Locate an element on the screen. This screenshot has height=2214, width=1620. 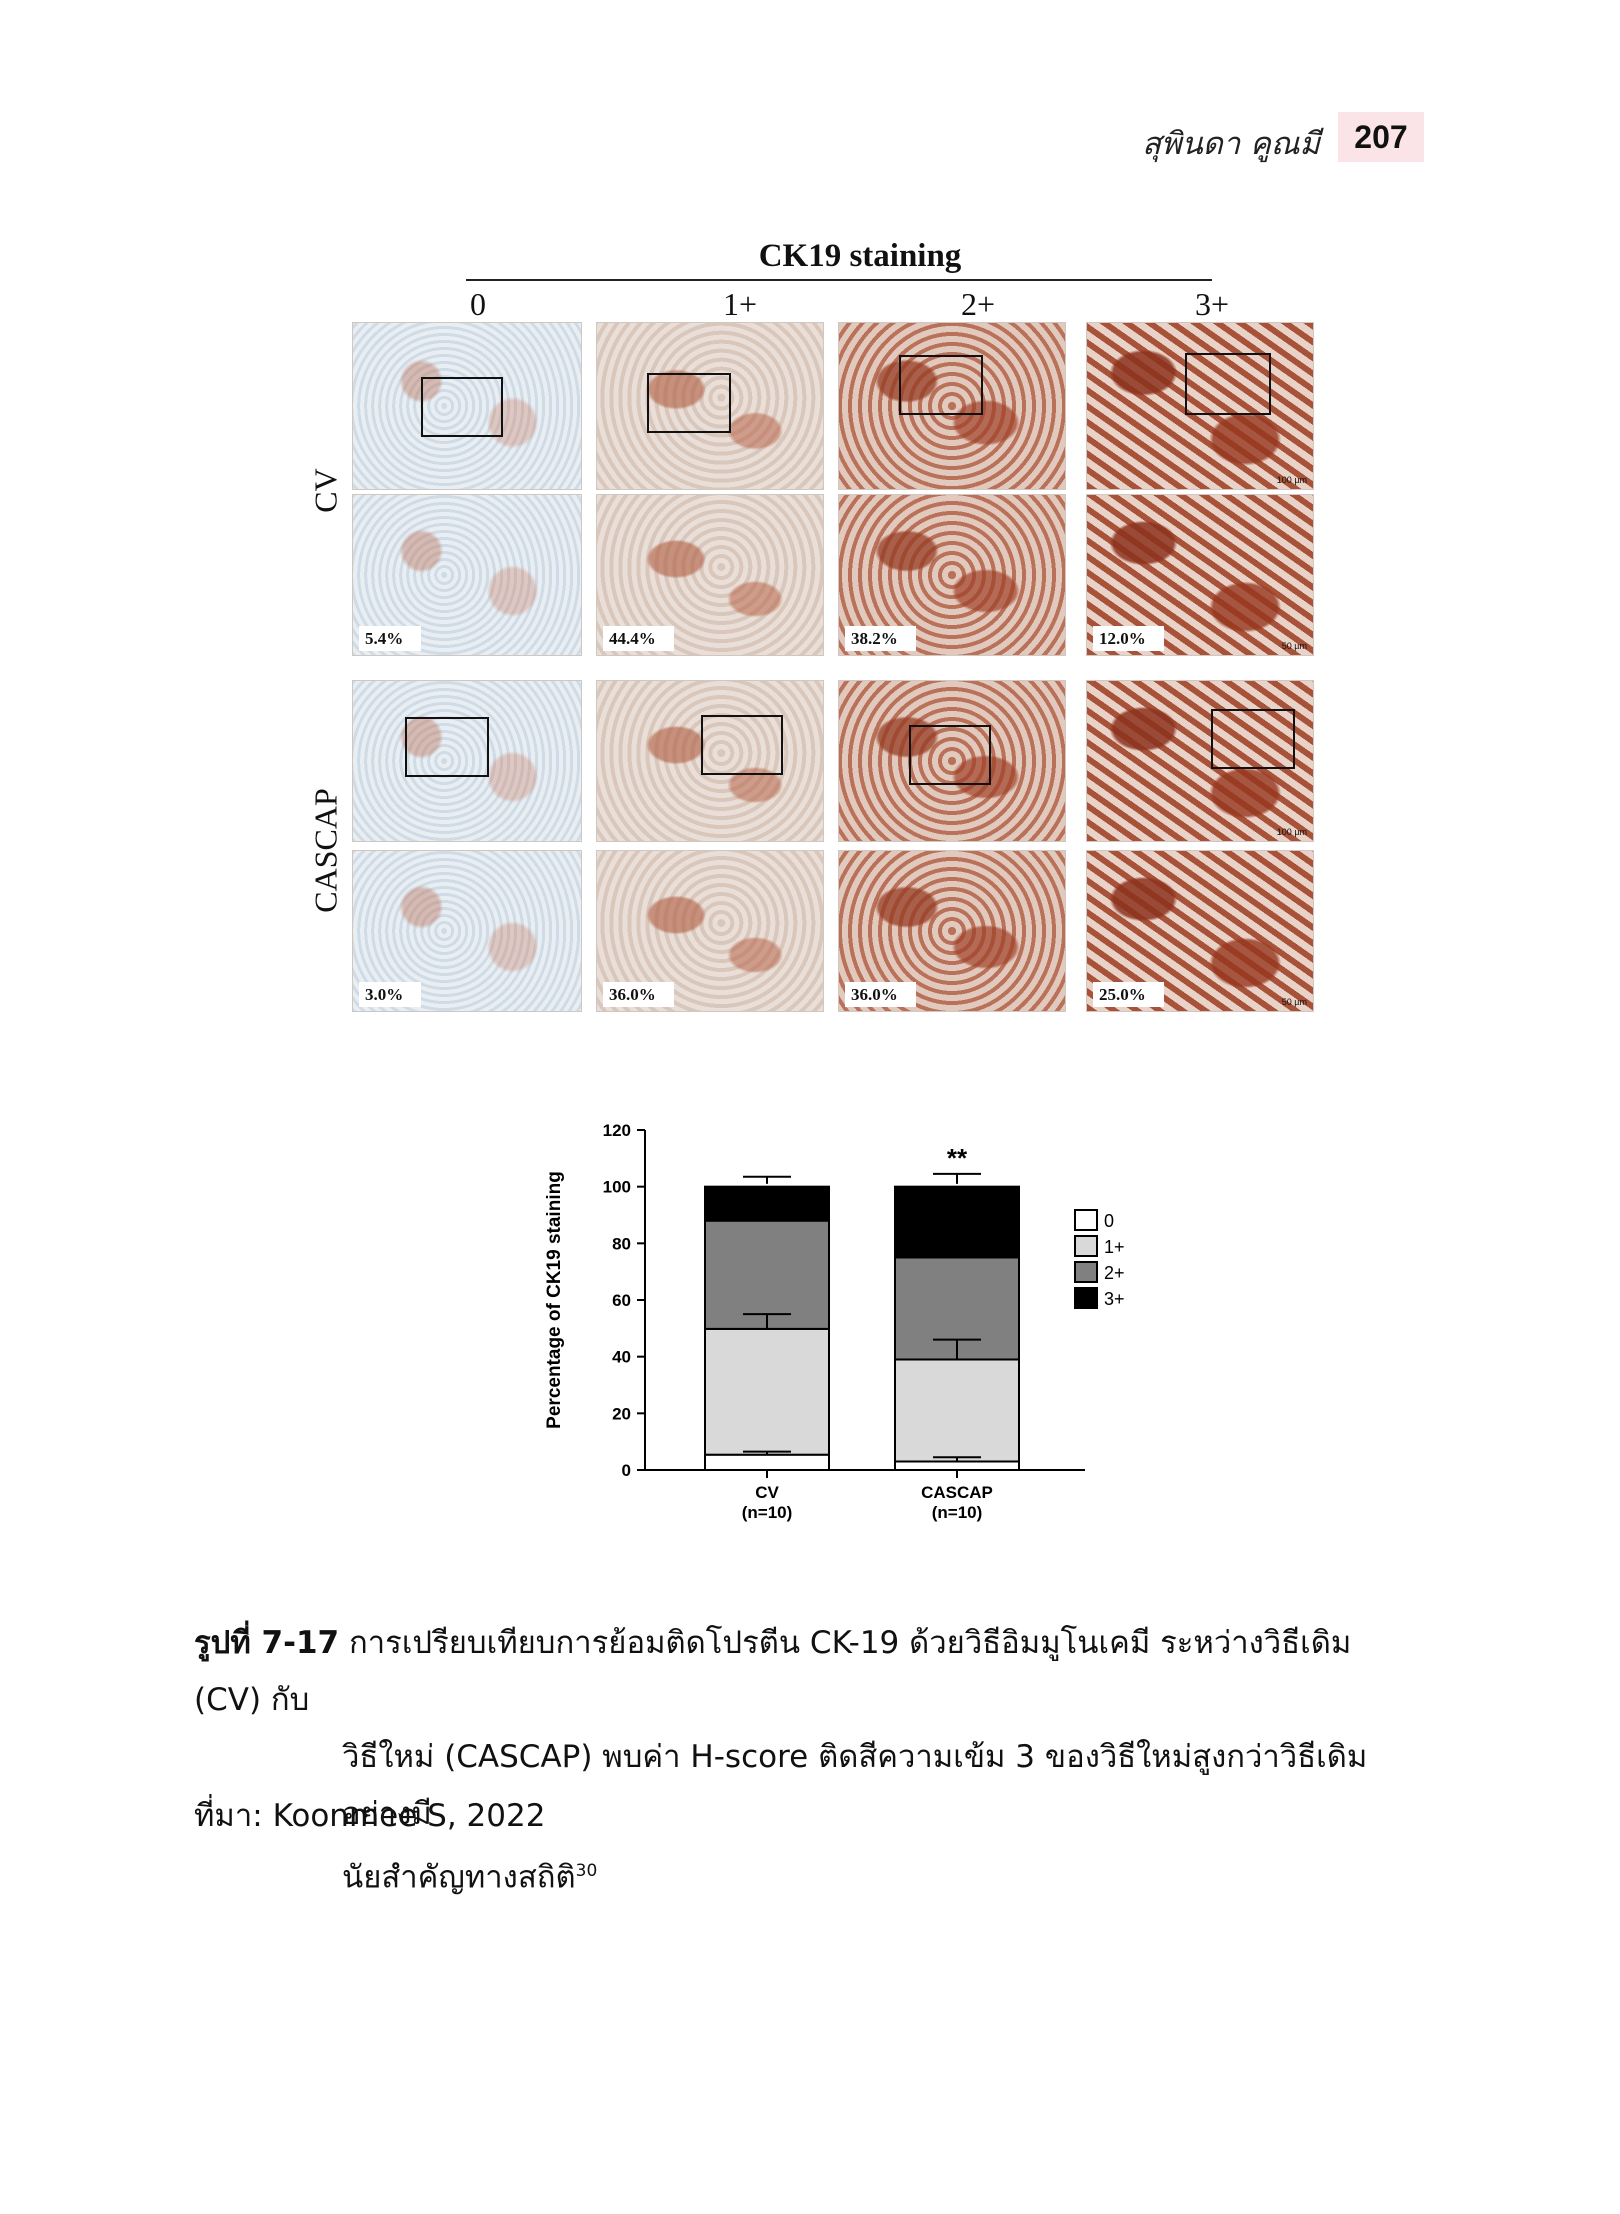
grade-label-1: 1+ is located at coordinates (740, 304).